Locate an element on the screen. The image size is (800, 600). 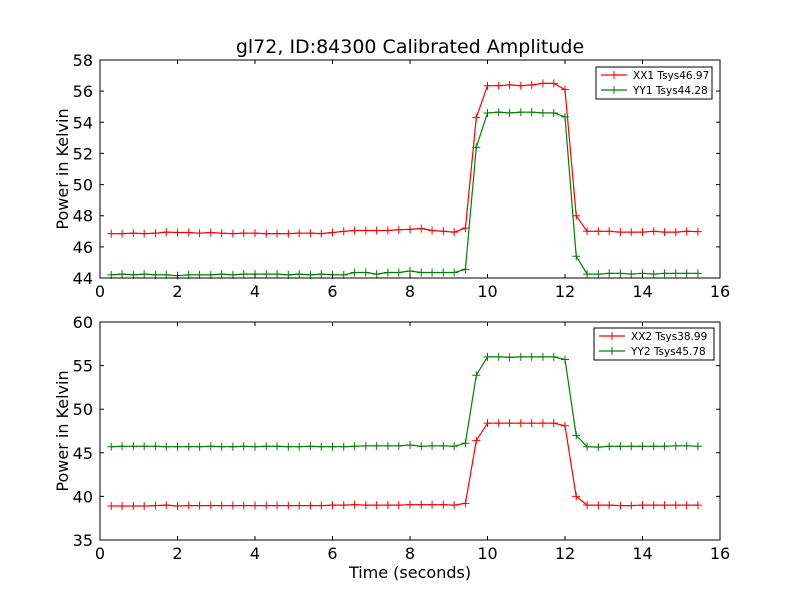
panel-1-legend: XX1 Tsys46.97 YY1 Tsys44.28 is located at coordinates (654, 83).